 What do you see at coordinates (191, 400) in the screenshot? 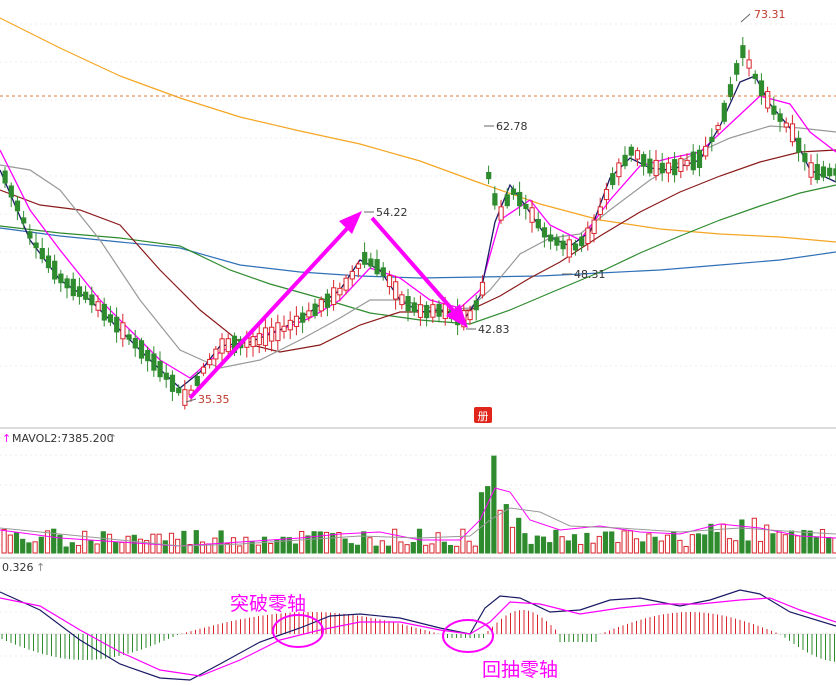
I see `marker-35-line` at bounding box center [191, 400].